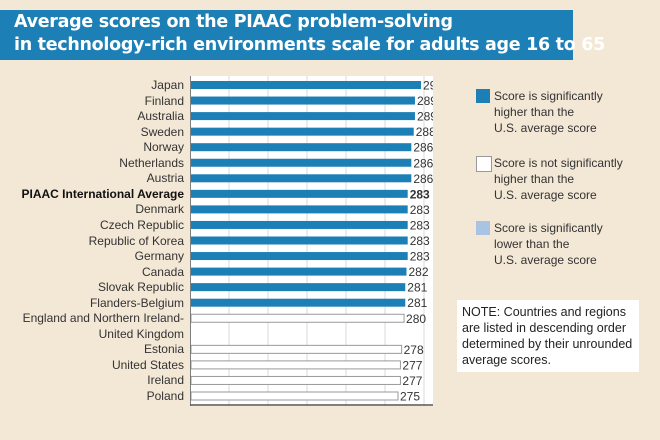 This screenshot has width=660, height=440. Describe the element at coordinates (165, 380) in the screenshot. I see `category-label: Ireland` at that location.